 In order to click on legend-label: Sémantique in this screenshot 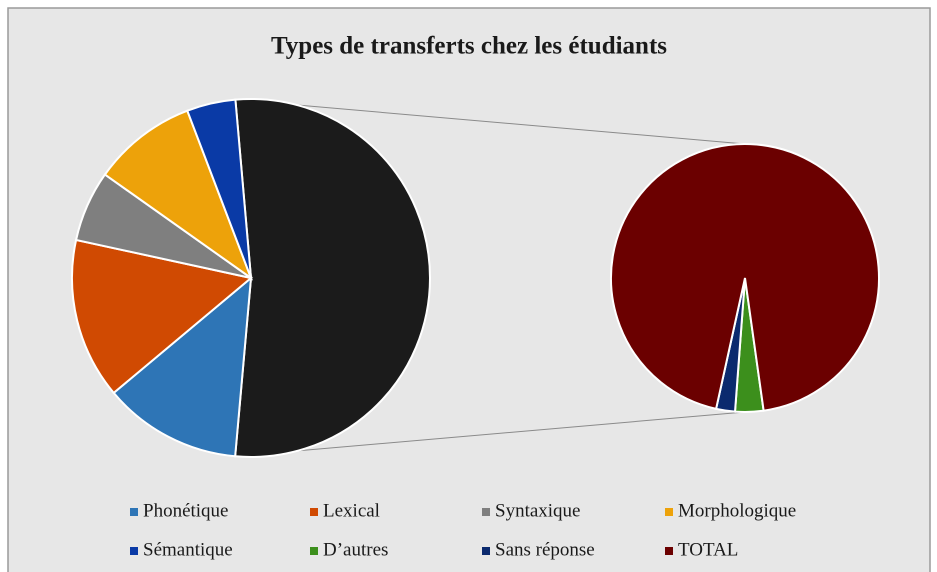, I will do `click(188, 549)`.